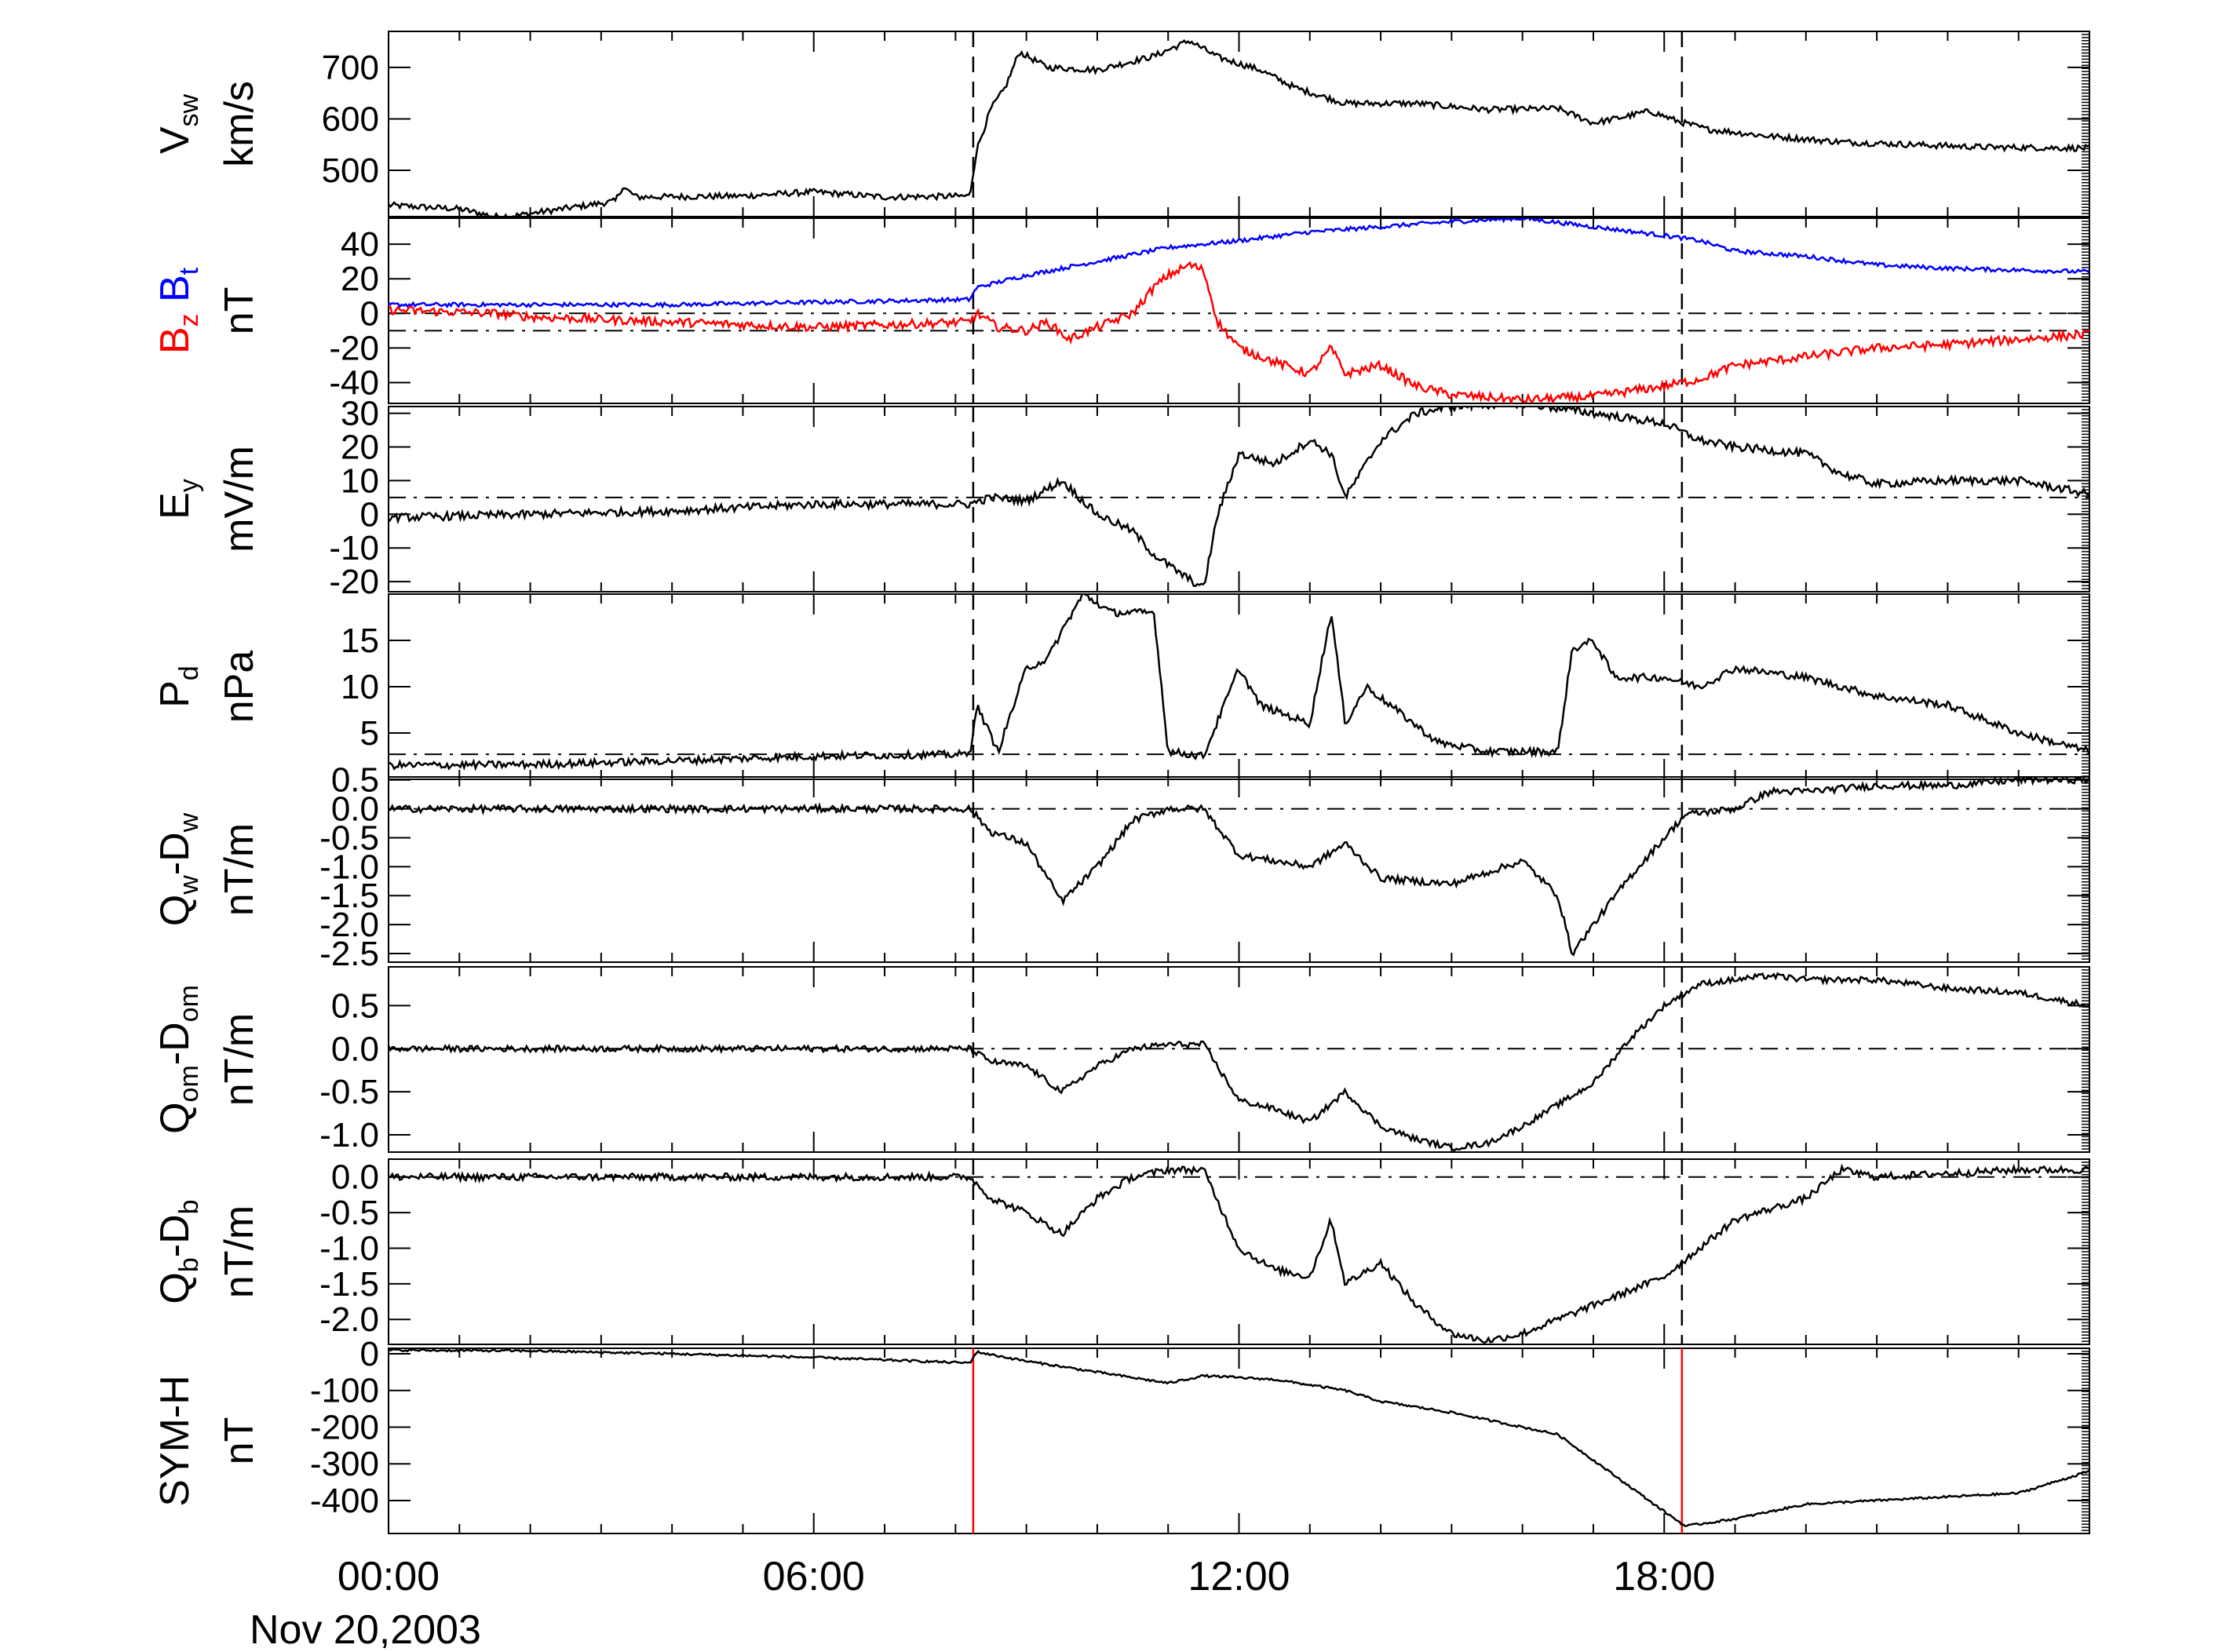 Image resolution: width=2237 pixels, height=1652 pixels. I want to click on panel-unit-label: km/s, so click(239, 124).